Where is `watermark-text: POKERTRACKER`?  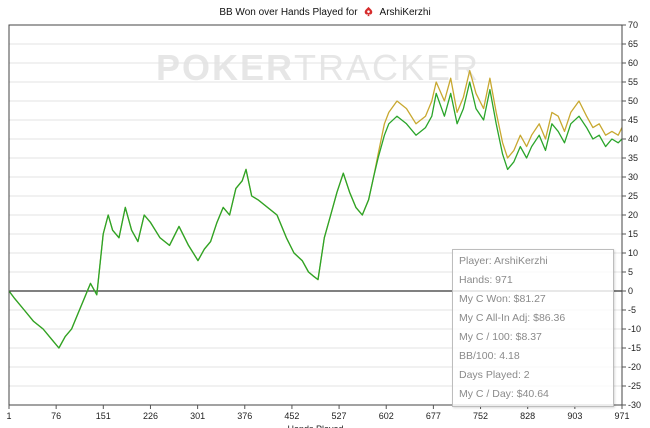
watermark-text: POKERTRACKER is located at coordinates (318, 67).